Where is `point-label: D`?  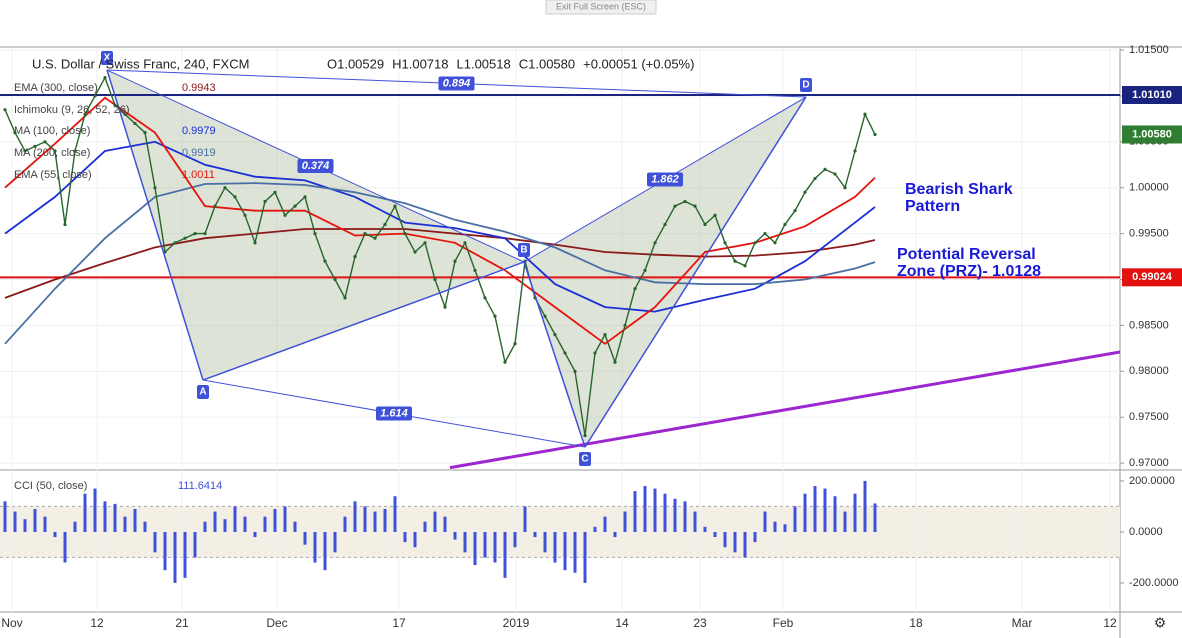 point-label: D is located at coordinates (805, 85).